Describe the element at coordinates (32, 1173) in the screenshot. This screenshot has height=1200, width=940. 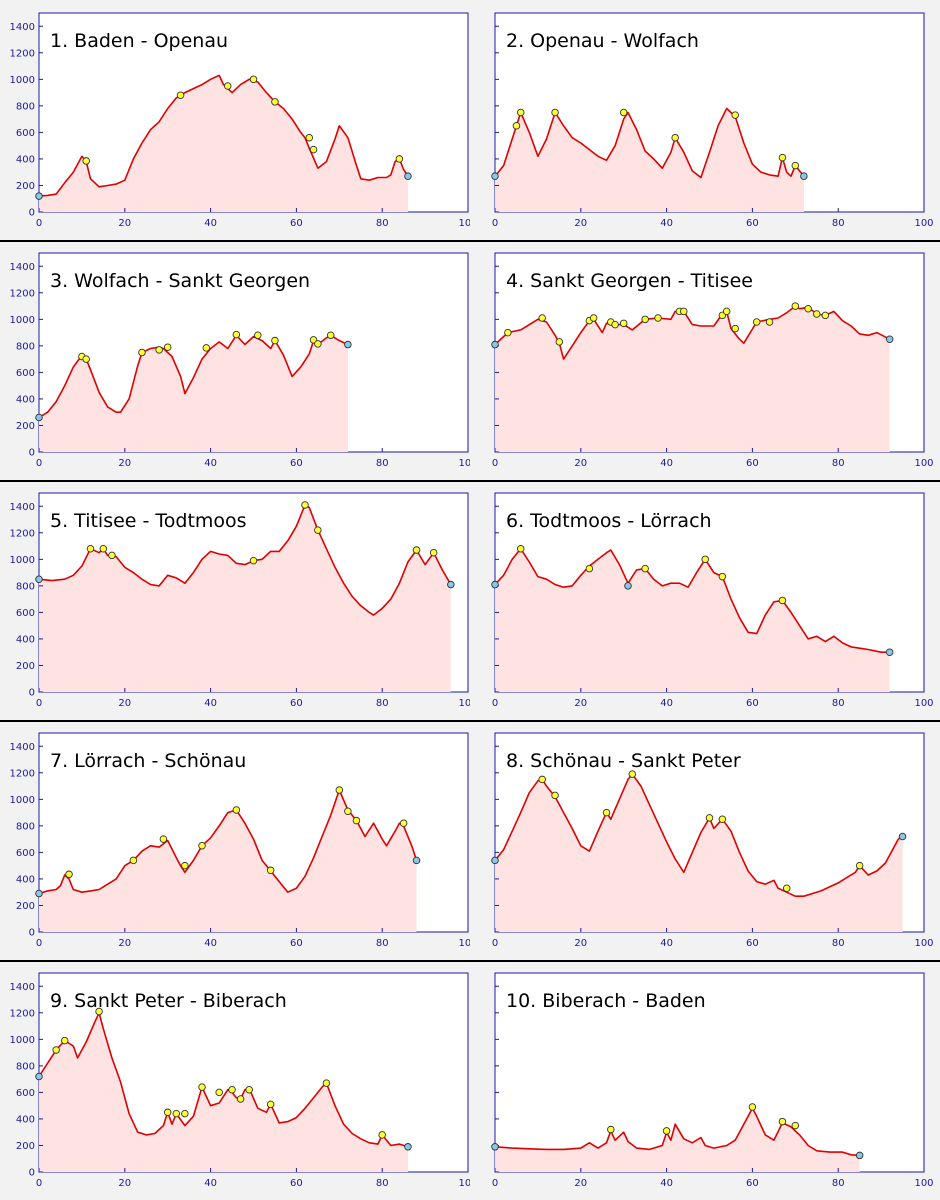
I see `y-tick-label: 0` at that location.